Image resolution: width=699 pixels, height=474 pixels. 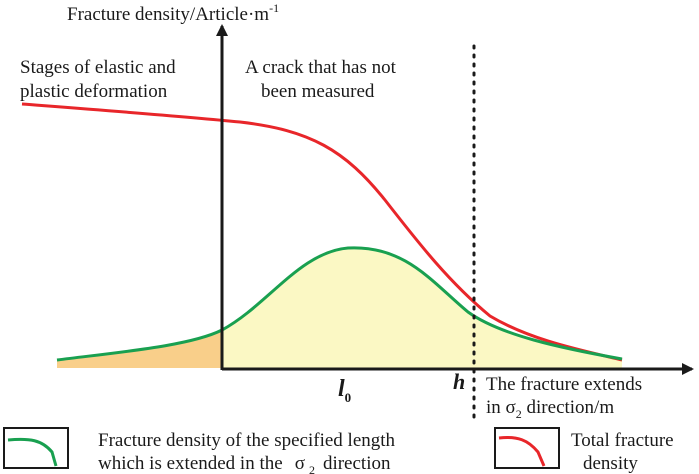 I want to click on y-axis-label: Fracture density/Article·m-1, so click(x=173, y=13).